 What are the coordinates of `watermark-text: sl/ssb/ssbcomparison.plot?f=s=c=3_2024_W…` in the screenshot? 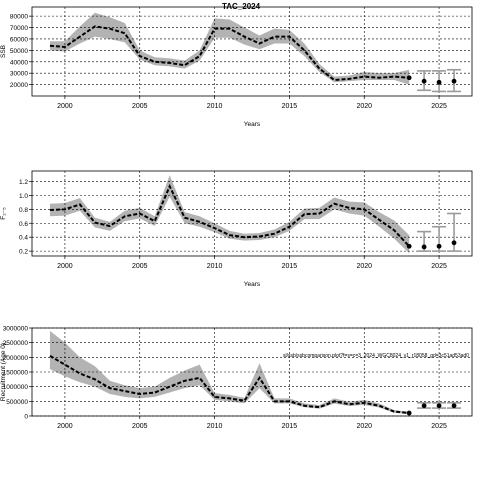 It's located at (376, 356).